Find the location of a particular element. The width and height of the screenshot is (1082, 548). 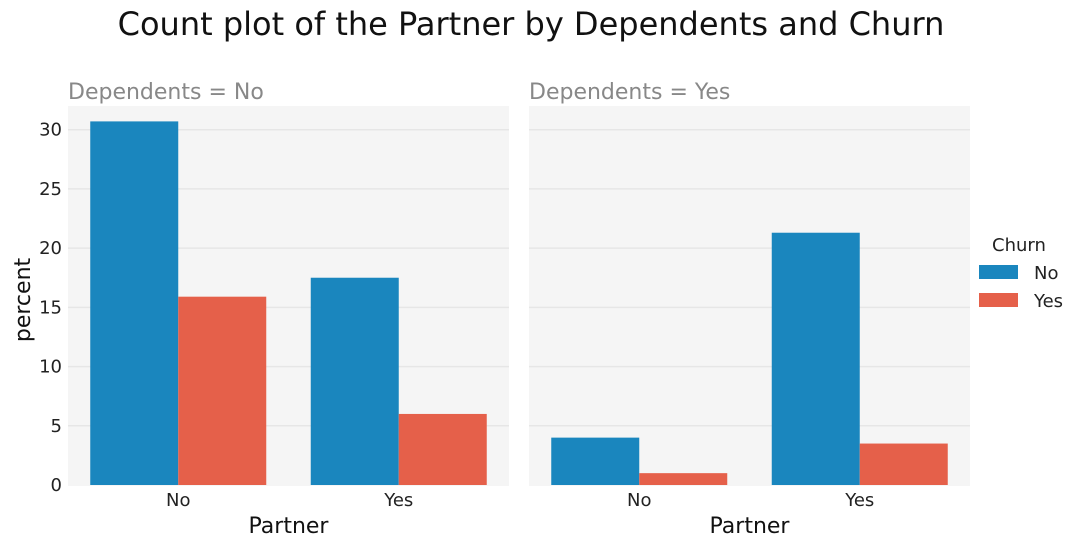

legend-swatch-no is located at coordinates (998, 272).